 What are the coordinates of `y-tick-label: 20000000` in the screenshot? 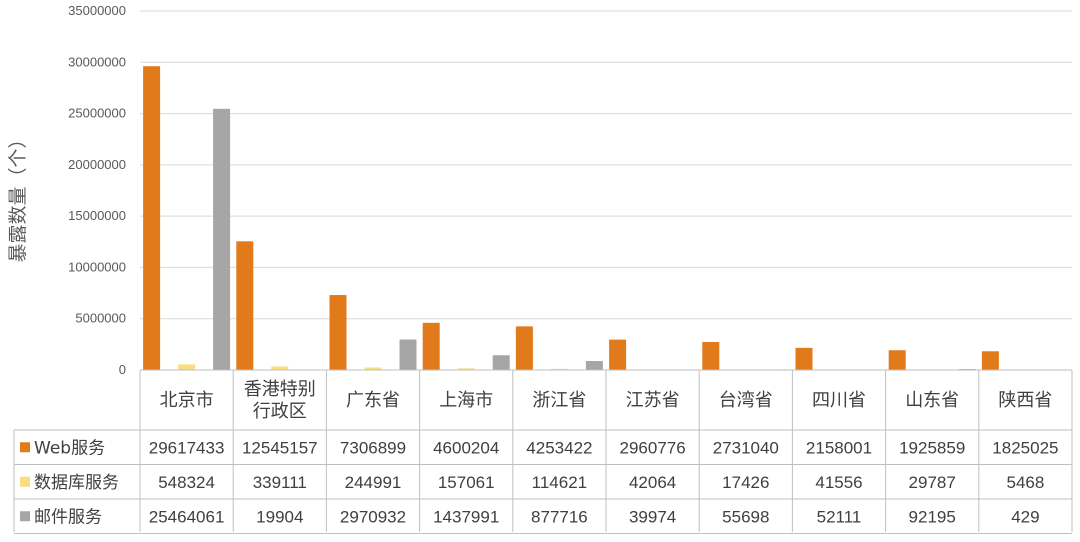 It's located at (97, 164).